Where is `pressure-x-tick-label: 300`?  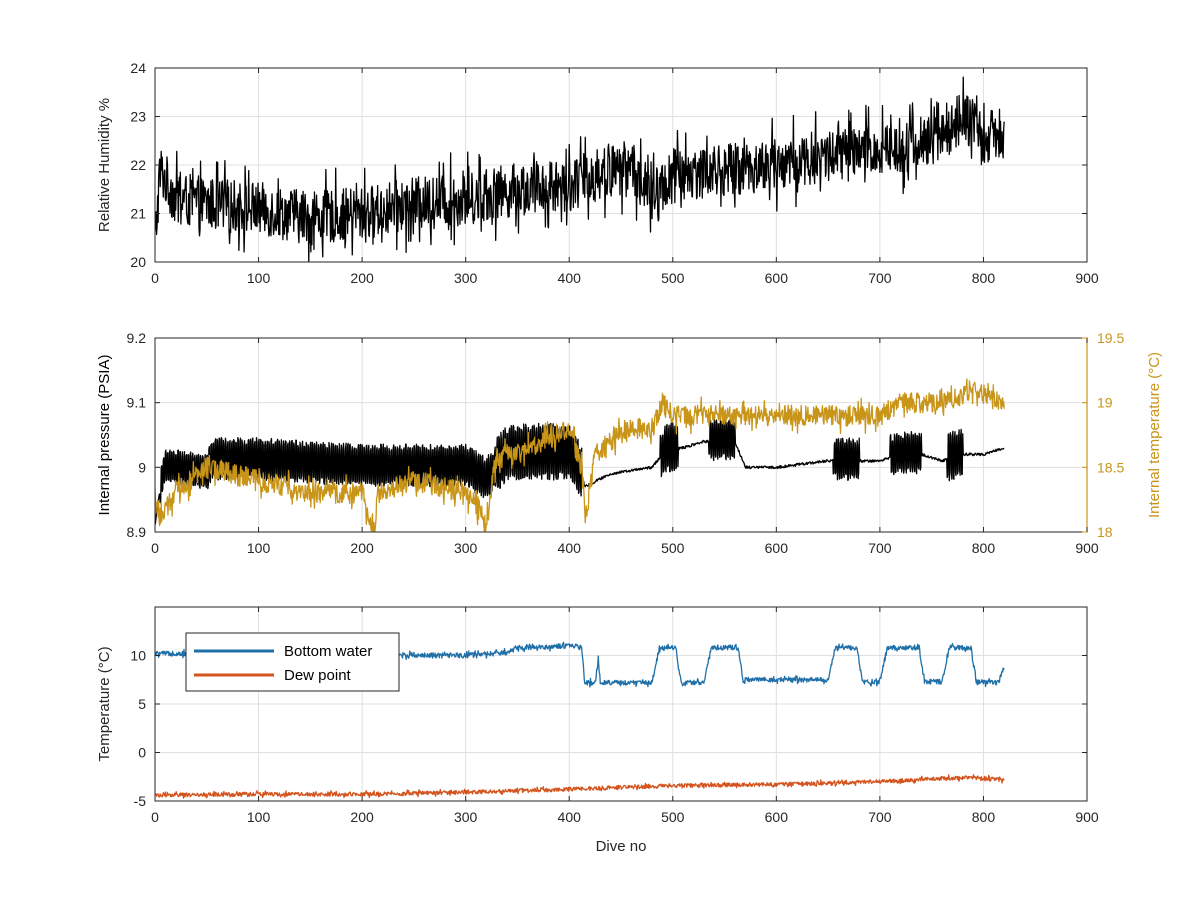
pressure-x-tick-label: 300 is located at coordinates (466, 548).